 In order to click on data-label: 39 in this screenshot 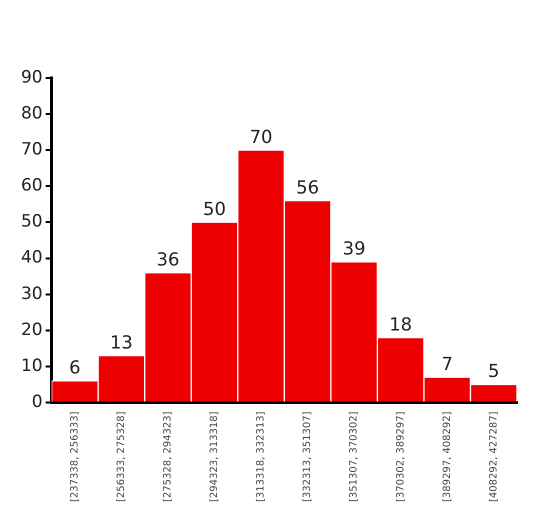, I will do `click(354, 249)`.